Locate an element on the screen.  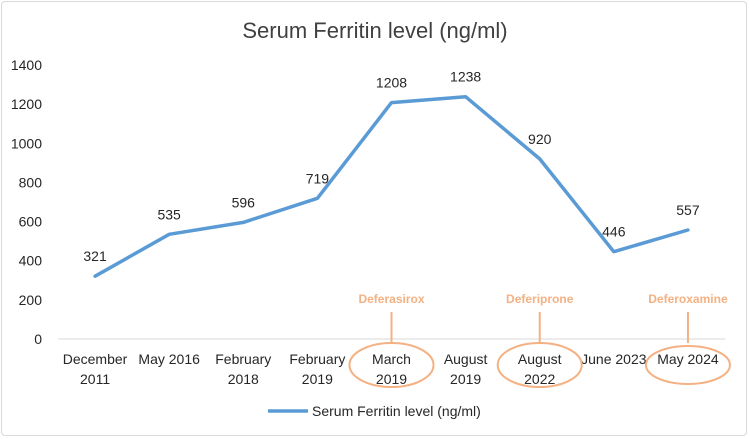
x-category-line: 2011 is located at coordinates (95, 379).